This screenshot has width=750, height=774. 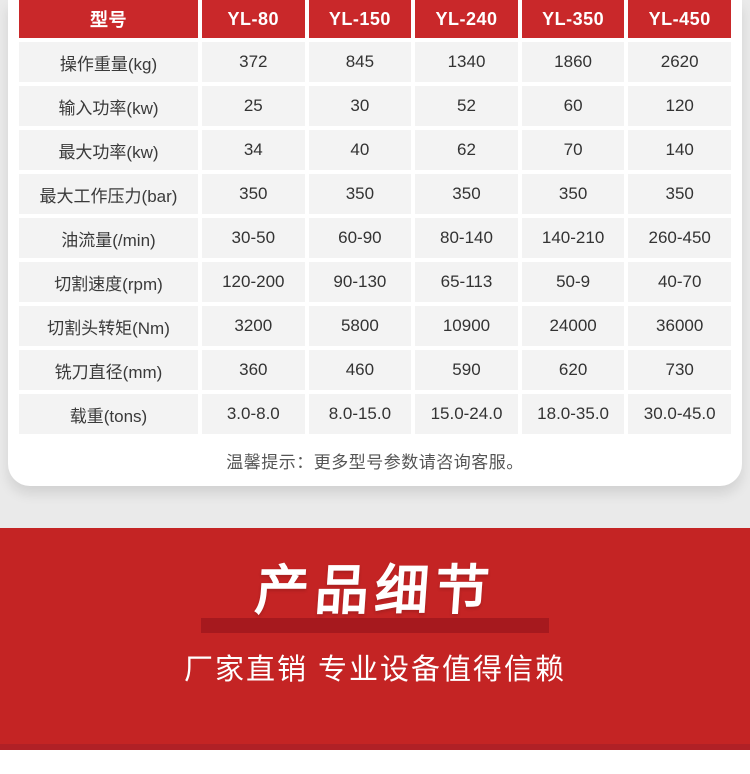 What do you see at coordinates (573, 238) in the screenshot?
I see `spec-cell: 140-210` at bounding box center [573, 238].